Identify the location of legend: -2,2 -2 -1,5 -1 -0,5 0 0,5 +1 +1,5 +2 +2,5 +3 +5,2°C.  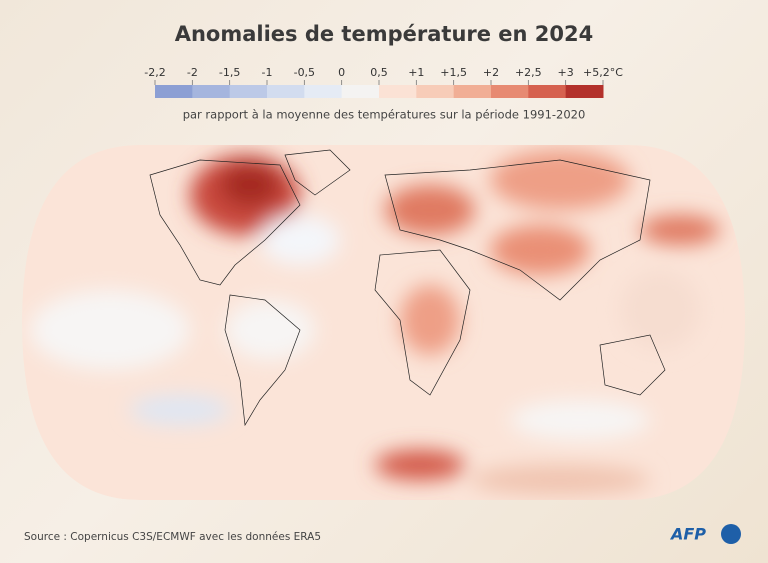
(383, 82).